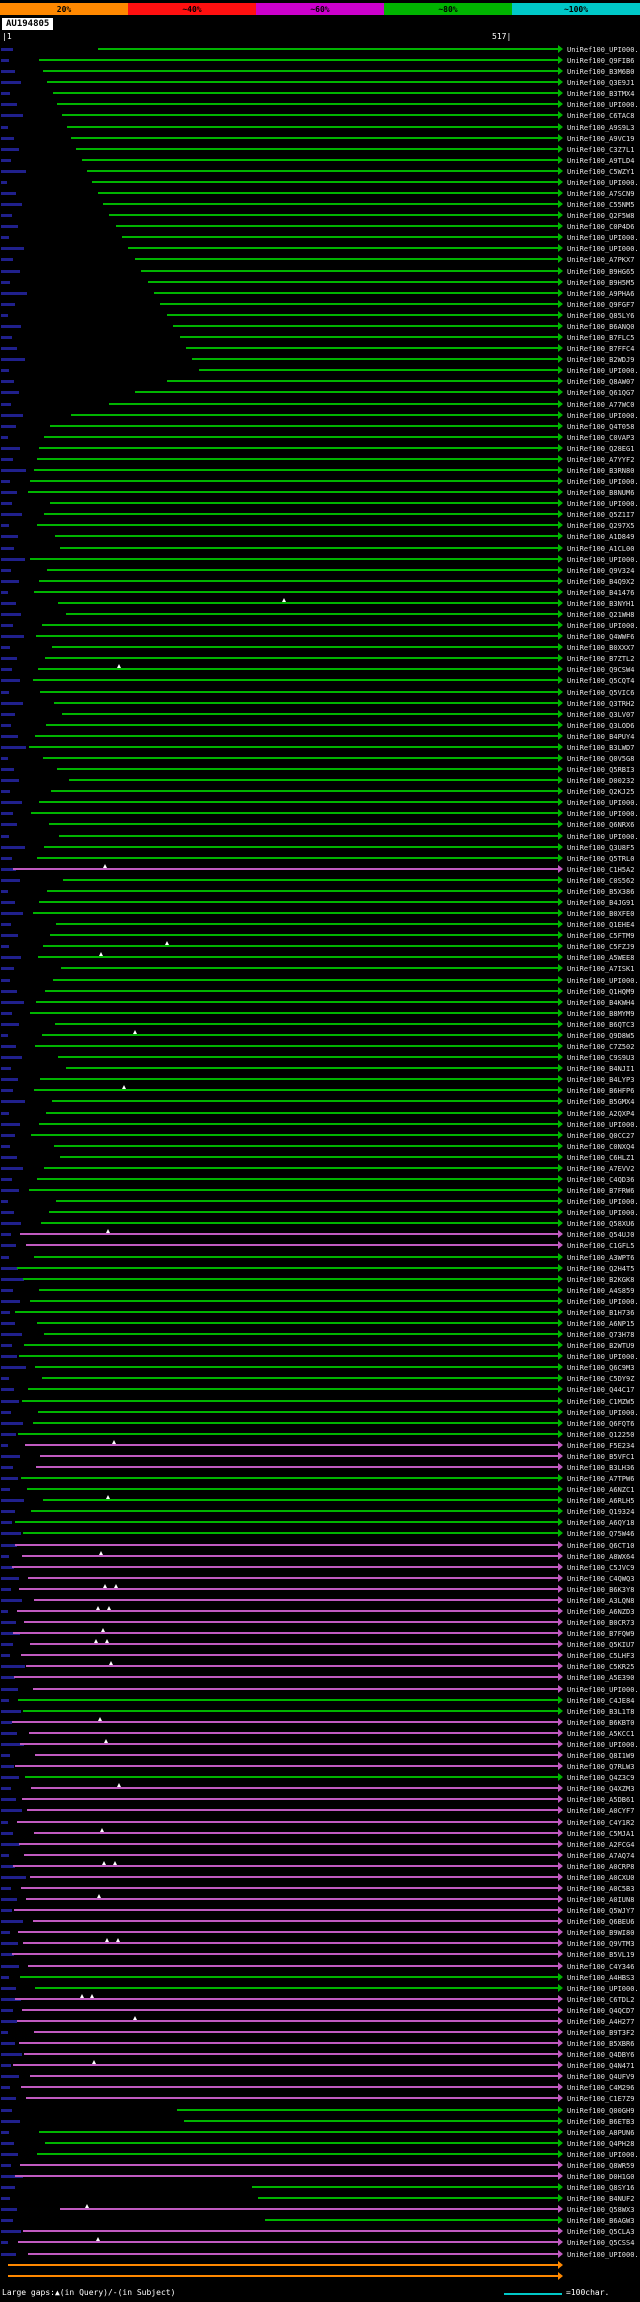 The height and width of the screenshot is (2302, 640). What do you see at coordinates (320, 2143) in the screenshot?
I see `alignment-row: UniRef100_Q4PH28` at bounding box center [320, 2143].